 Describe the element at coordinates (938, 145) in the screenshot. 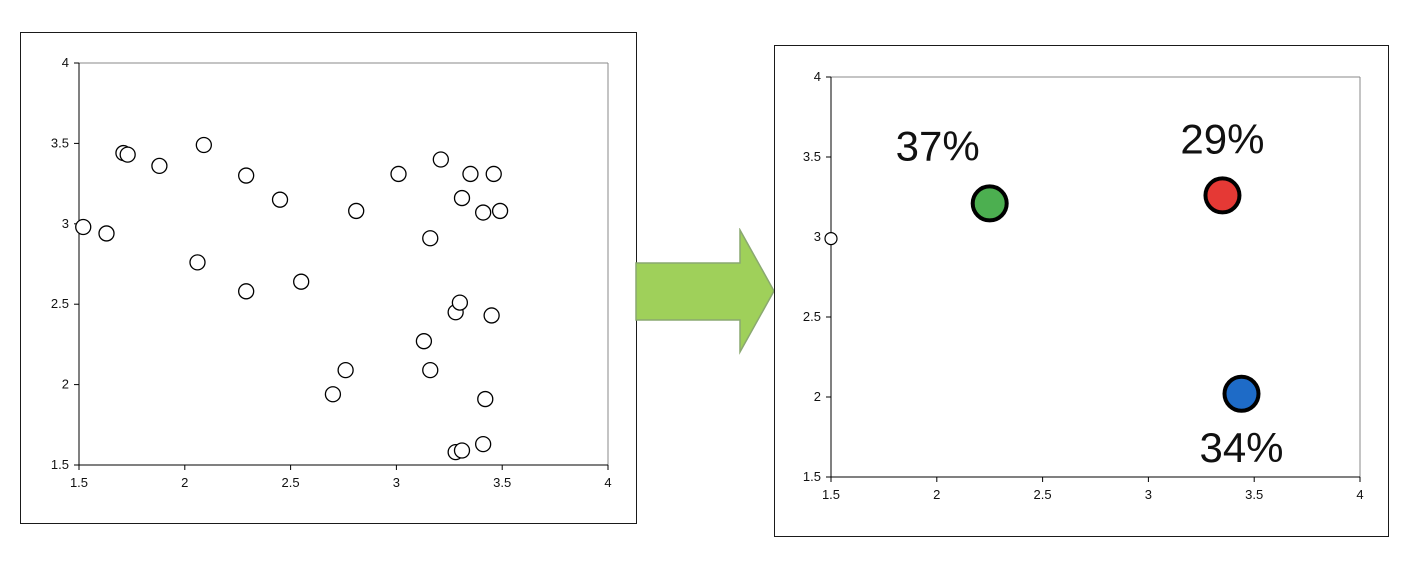

I see `cluster-percentage-label: 37%` at that location.